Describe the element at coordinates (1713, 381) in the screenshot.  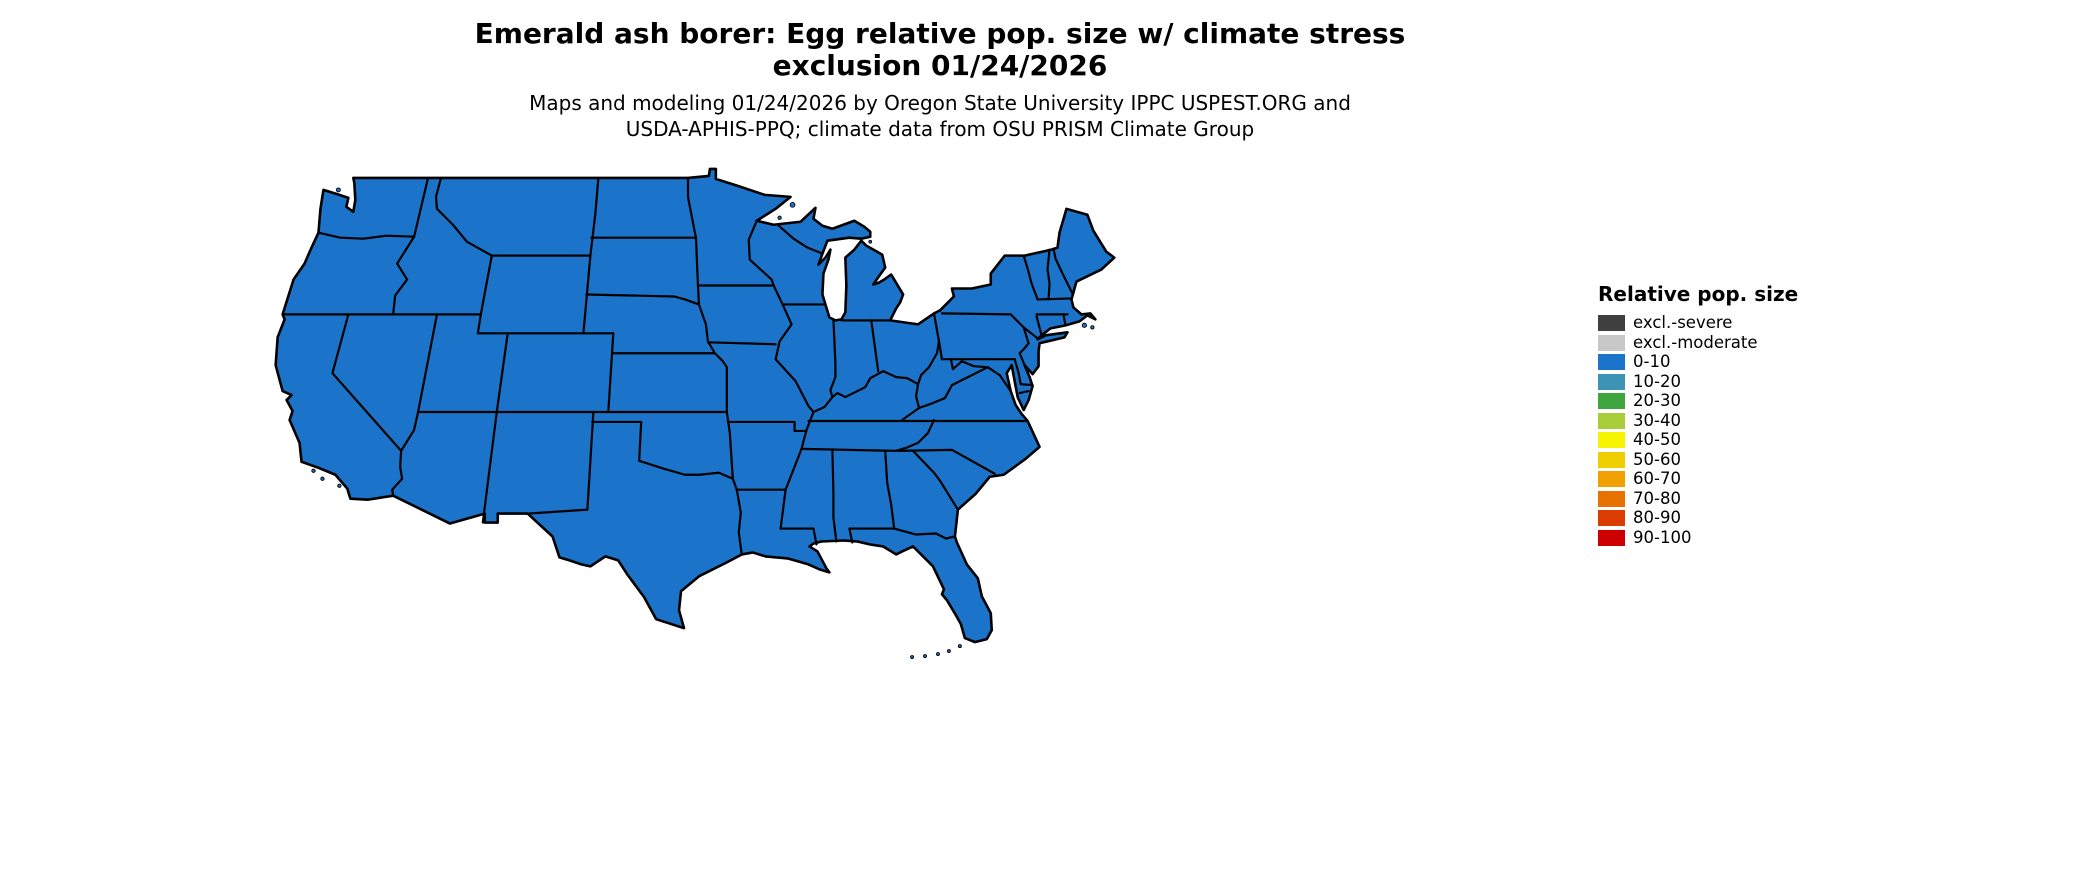
I see `legend-item: 10-20` at that location.